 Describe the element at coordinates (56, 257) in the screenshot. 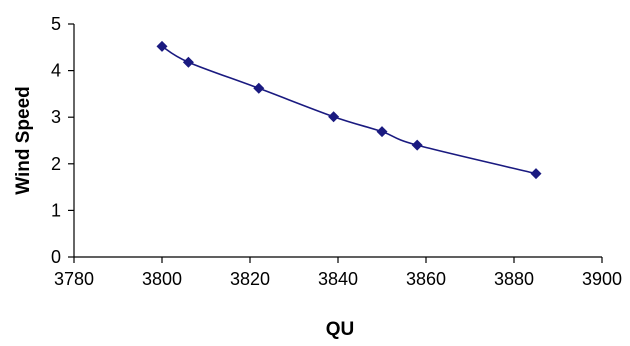

I see `y-tick-label: 0` at that location.